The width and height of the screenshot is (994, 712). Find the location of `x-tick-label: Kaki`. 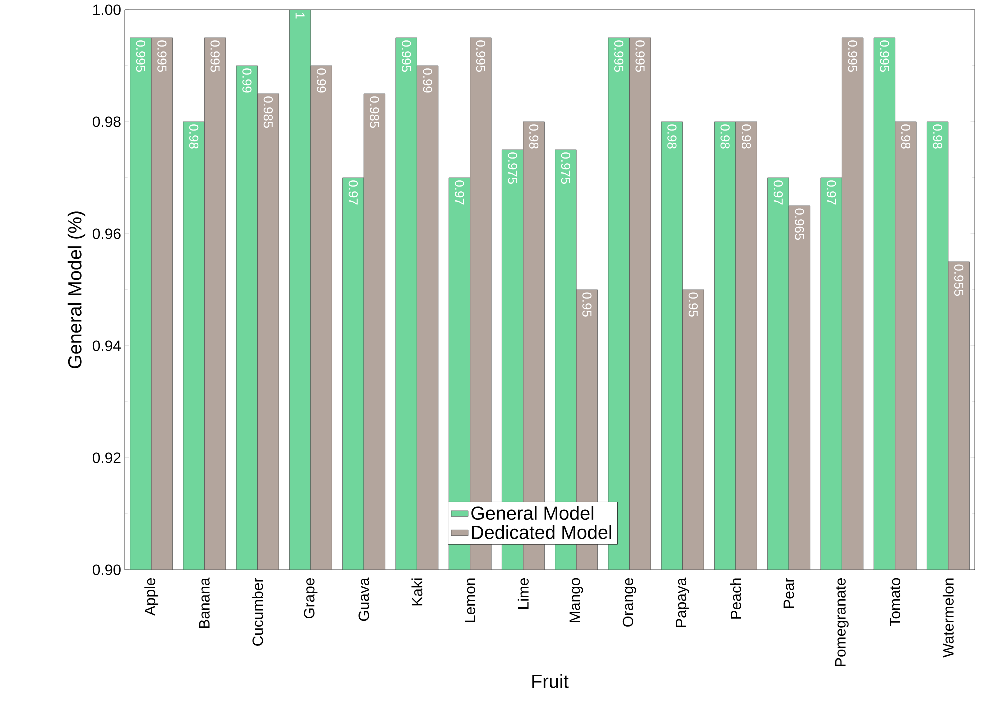

x-tick-label: Kaki is located at coordinates (417, 592).